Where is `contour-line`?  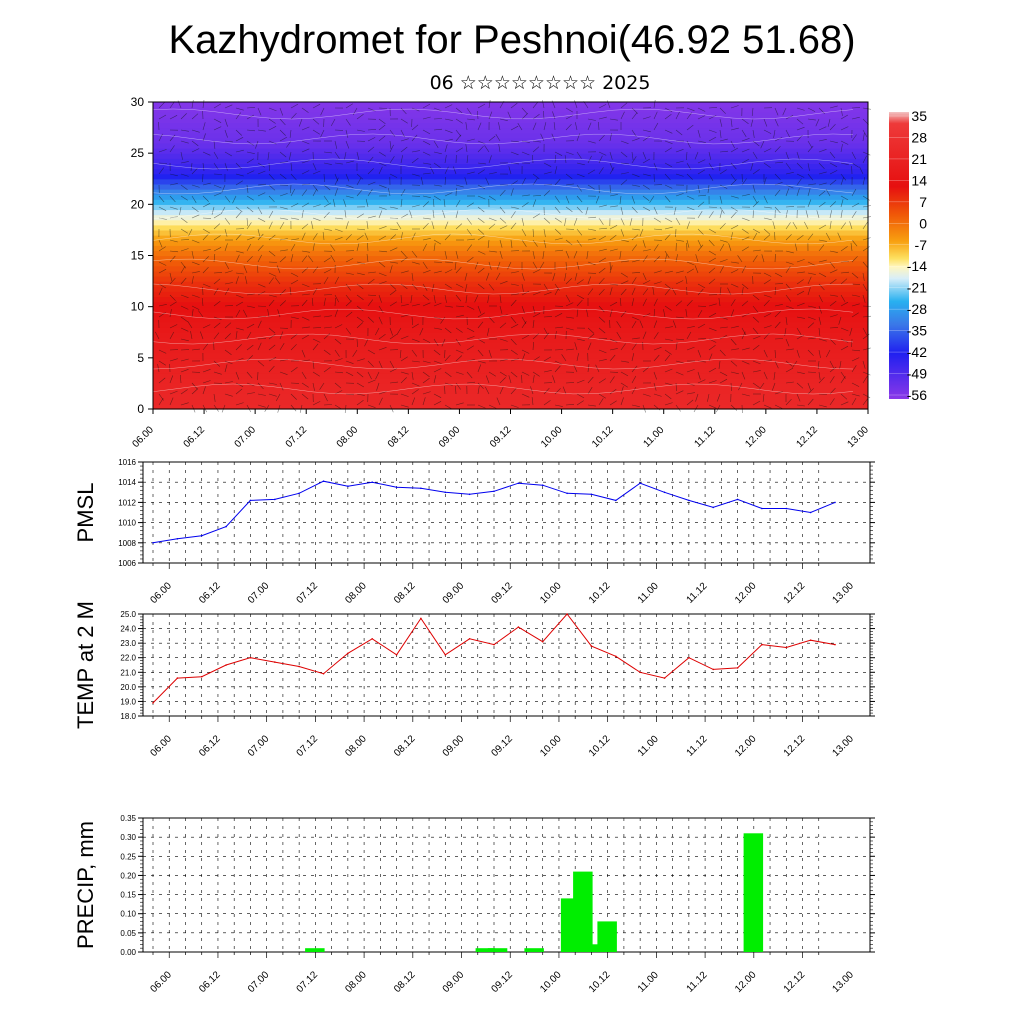
contour-line is located at coordinates (503, 389).